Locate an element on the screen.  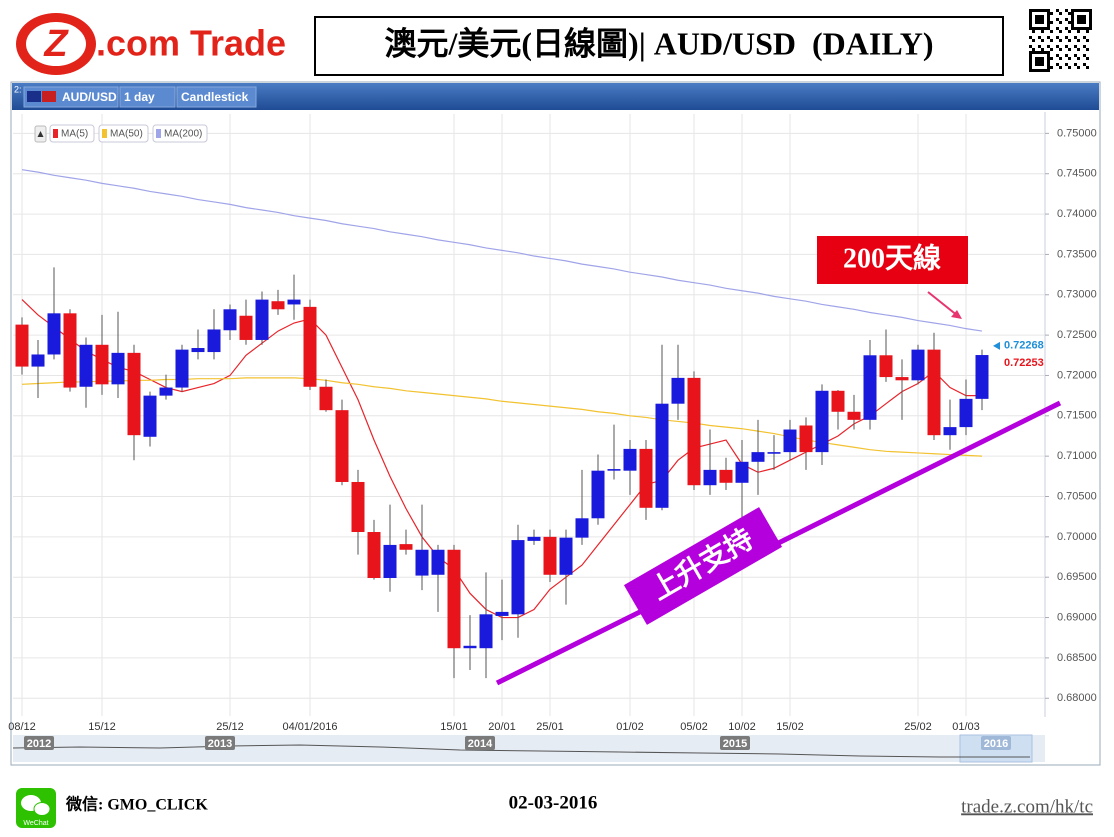
interval-button is located at coordinates (147, 97).